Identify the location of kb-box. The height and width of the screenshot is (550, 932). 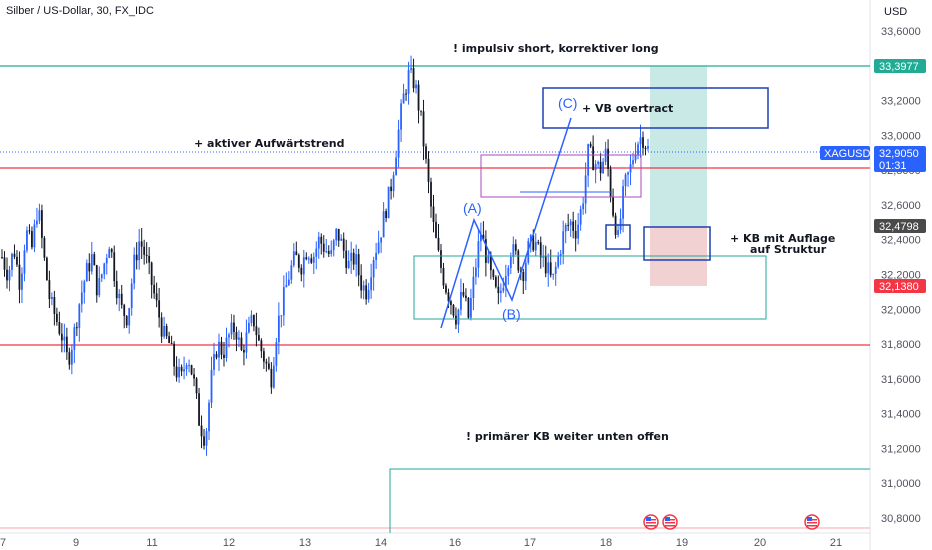
(677, 243).